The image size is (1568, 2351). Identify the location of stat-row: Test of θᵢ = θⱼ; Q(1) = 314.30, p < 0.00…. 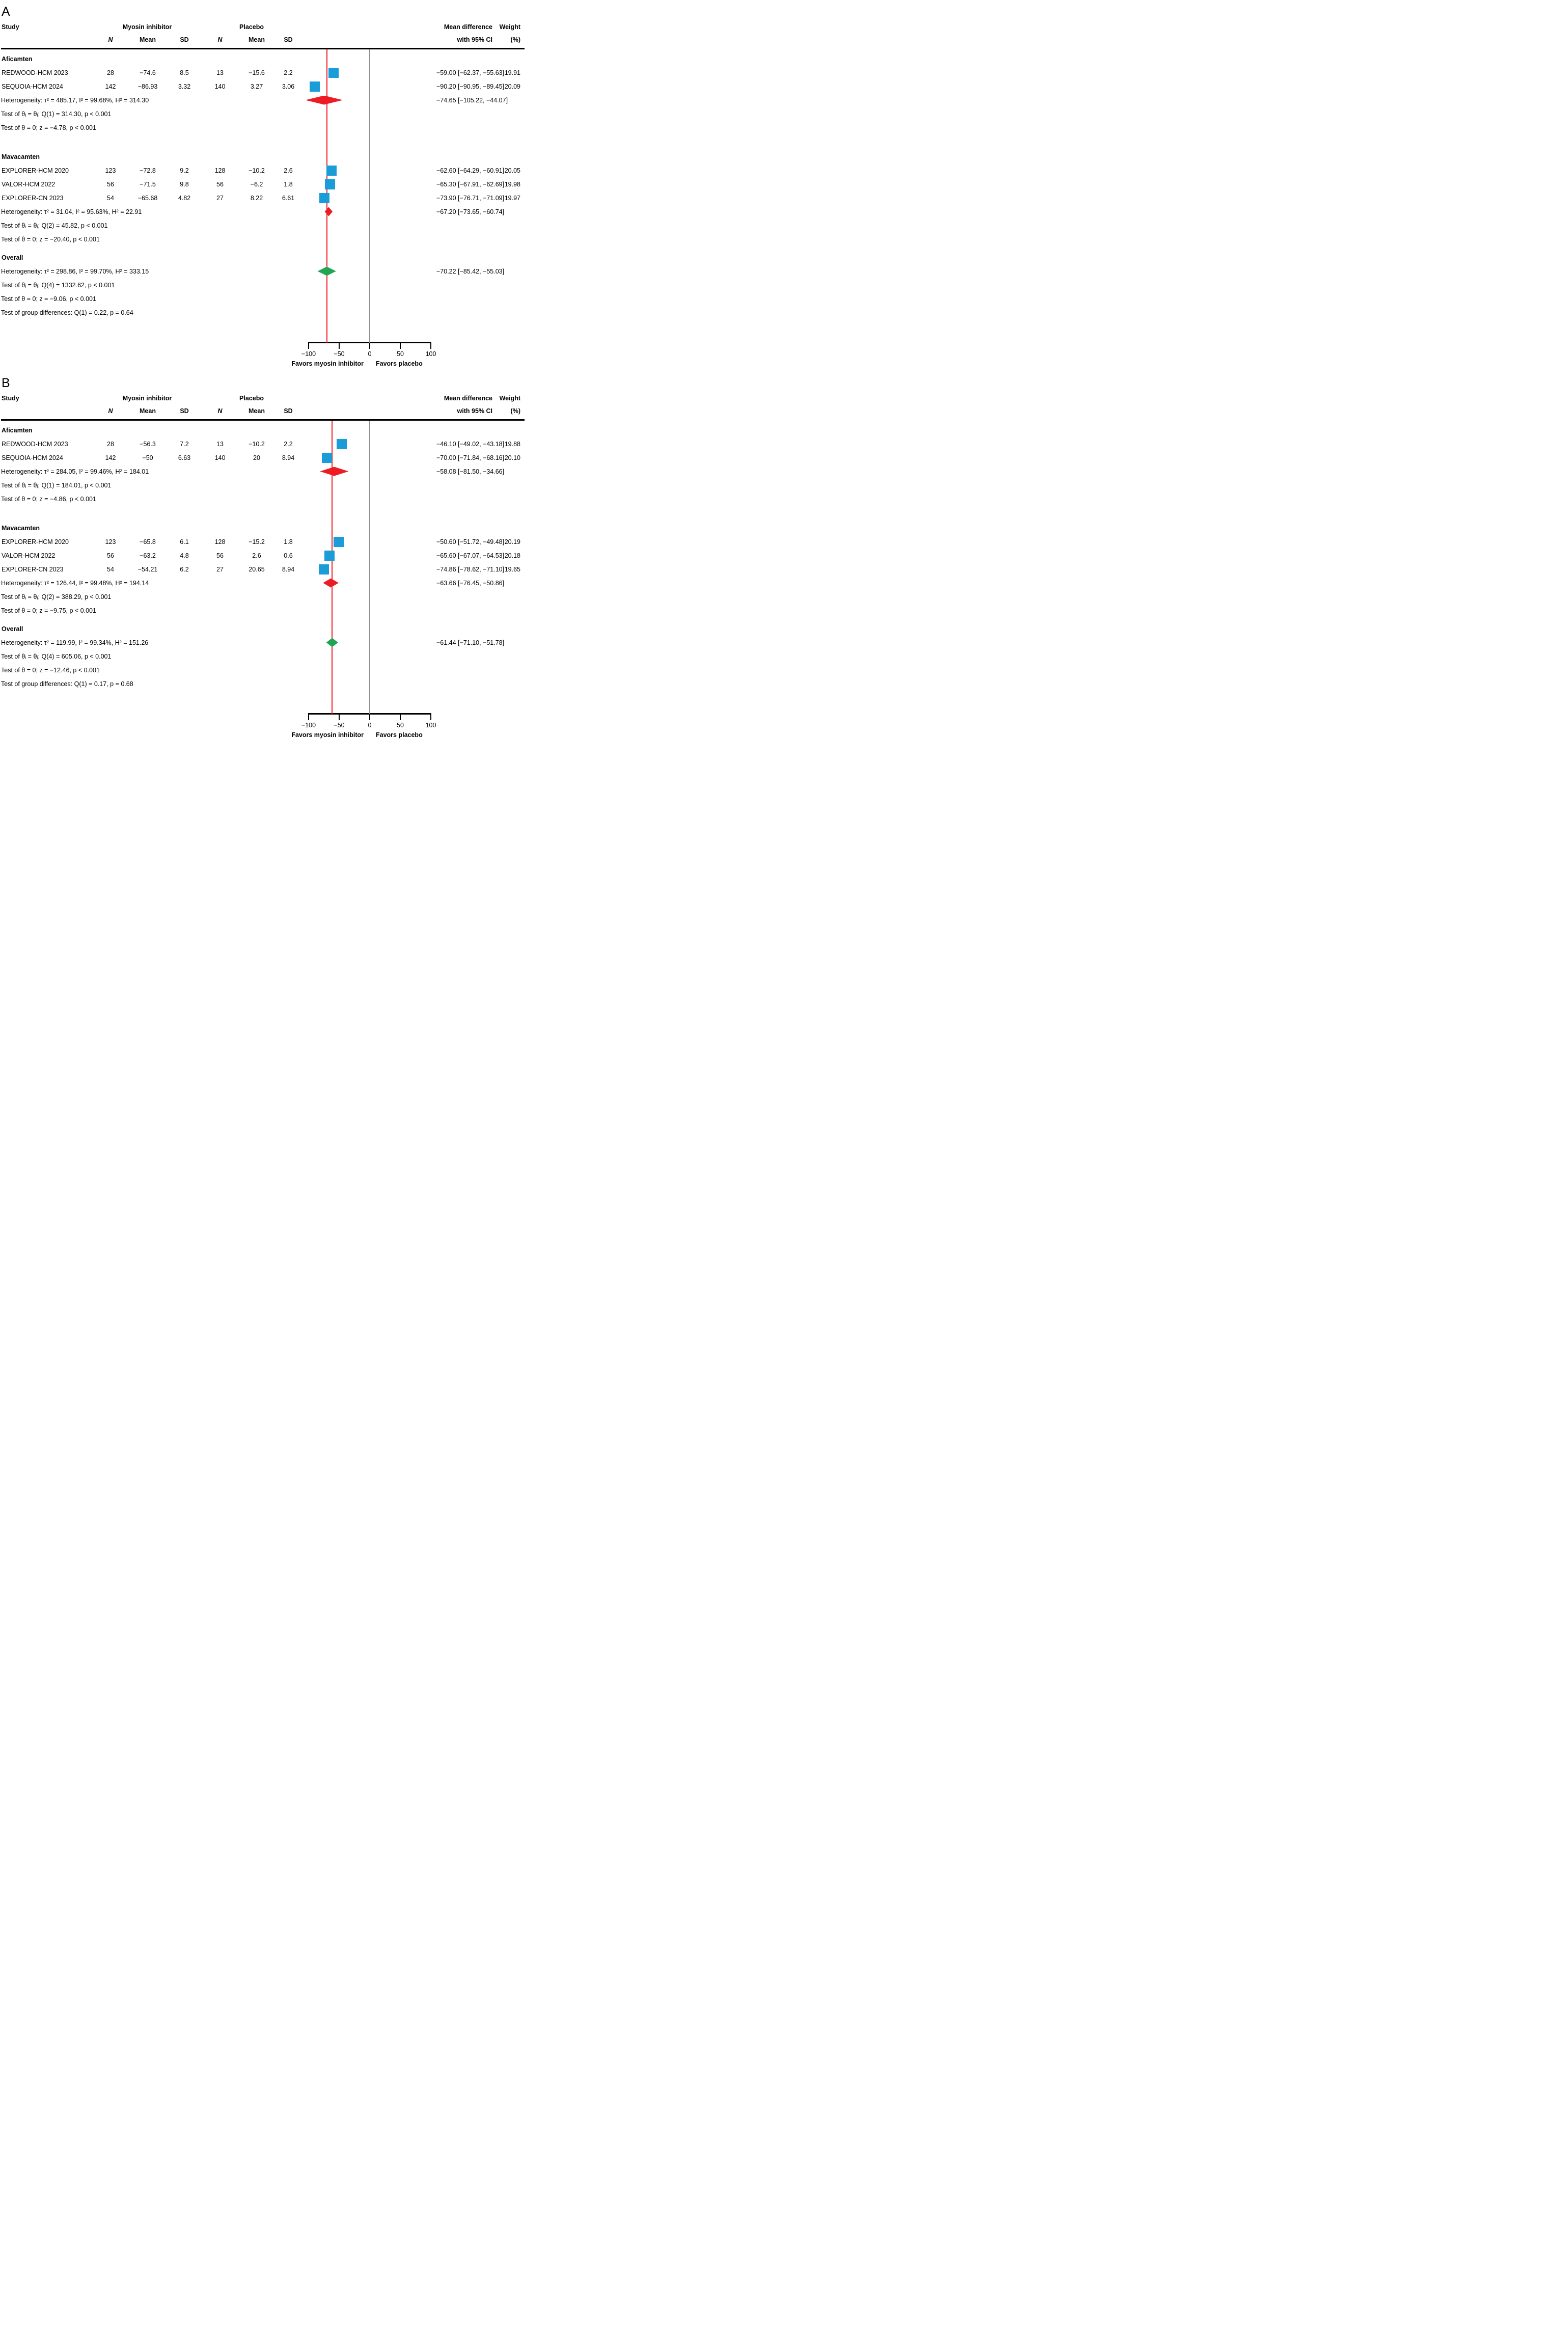
(263, 114).